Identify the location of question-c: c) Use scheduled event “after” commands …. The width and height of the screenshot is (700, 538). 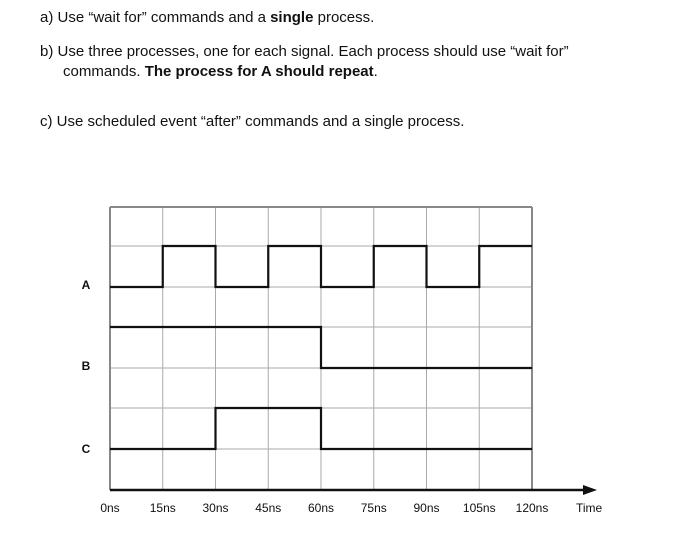
(252, 121).